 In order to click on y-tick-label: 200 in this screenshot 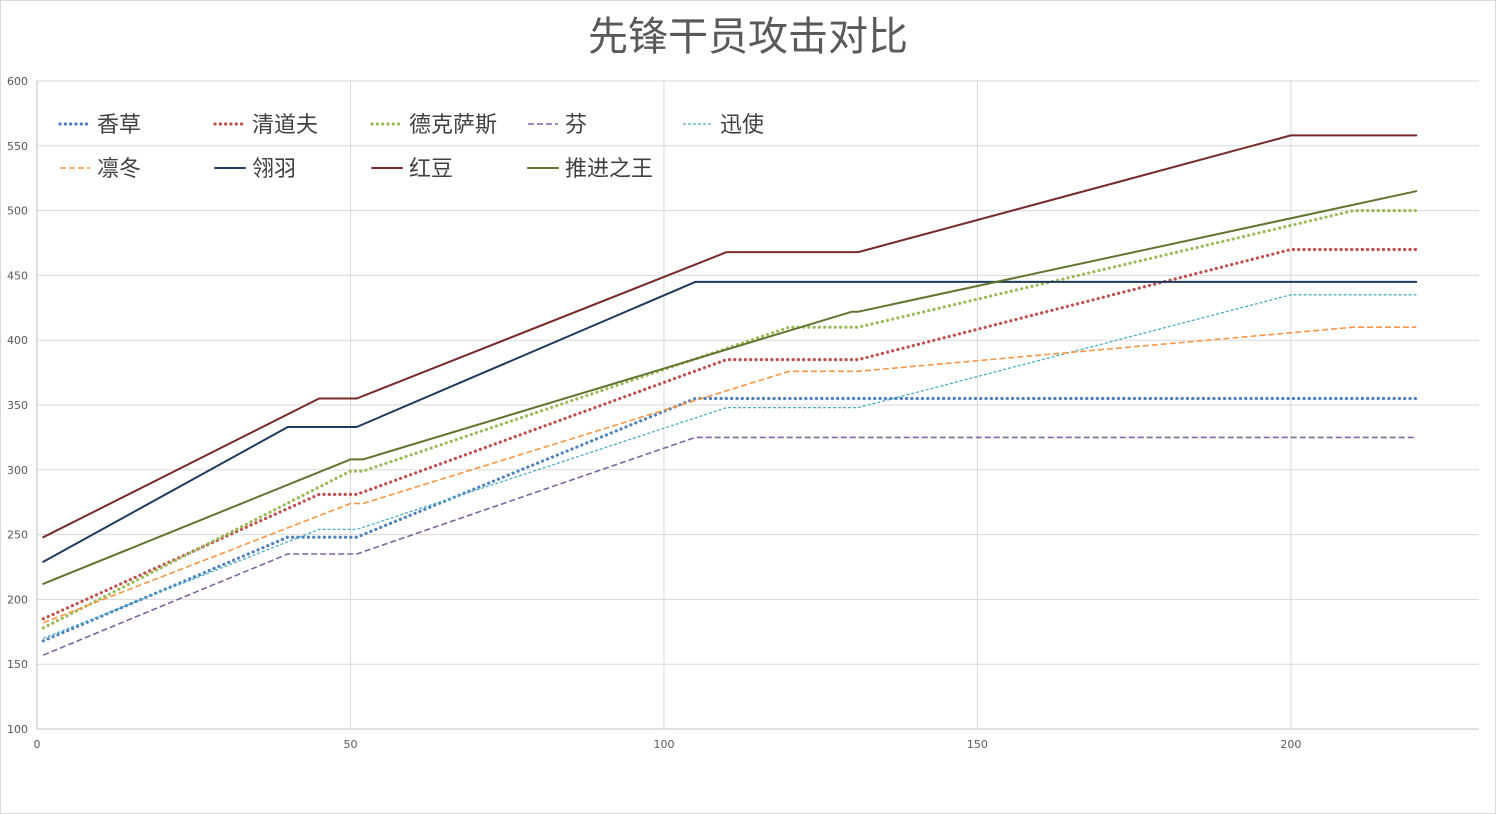, I will do `click(17, 599)`.